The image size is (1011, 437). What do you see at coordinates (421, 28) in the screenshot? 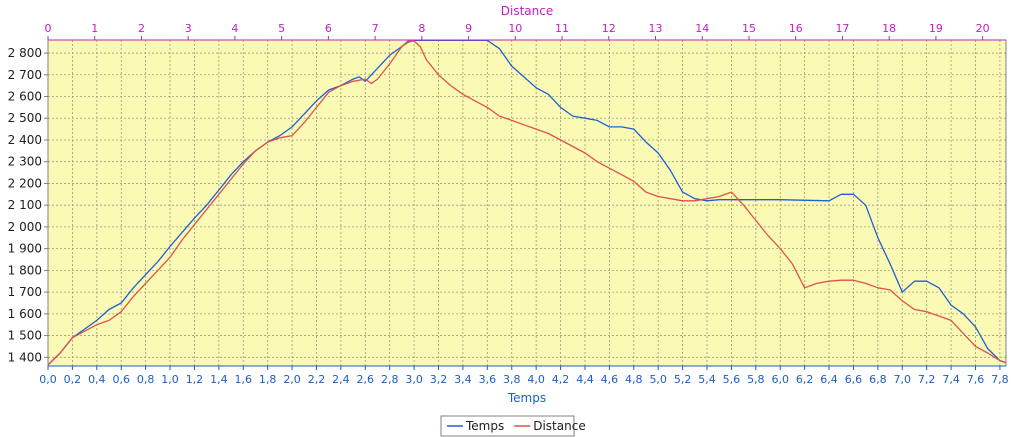
I see `x2-tick-label: 8` at bounding box center [421, 28].